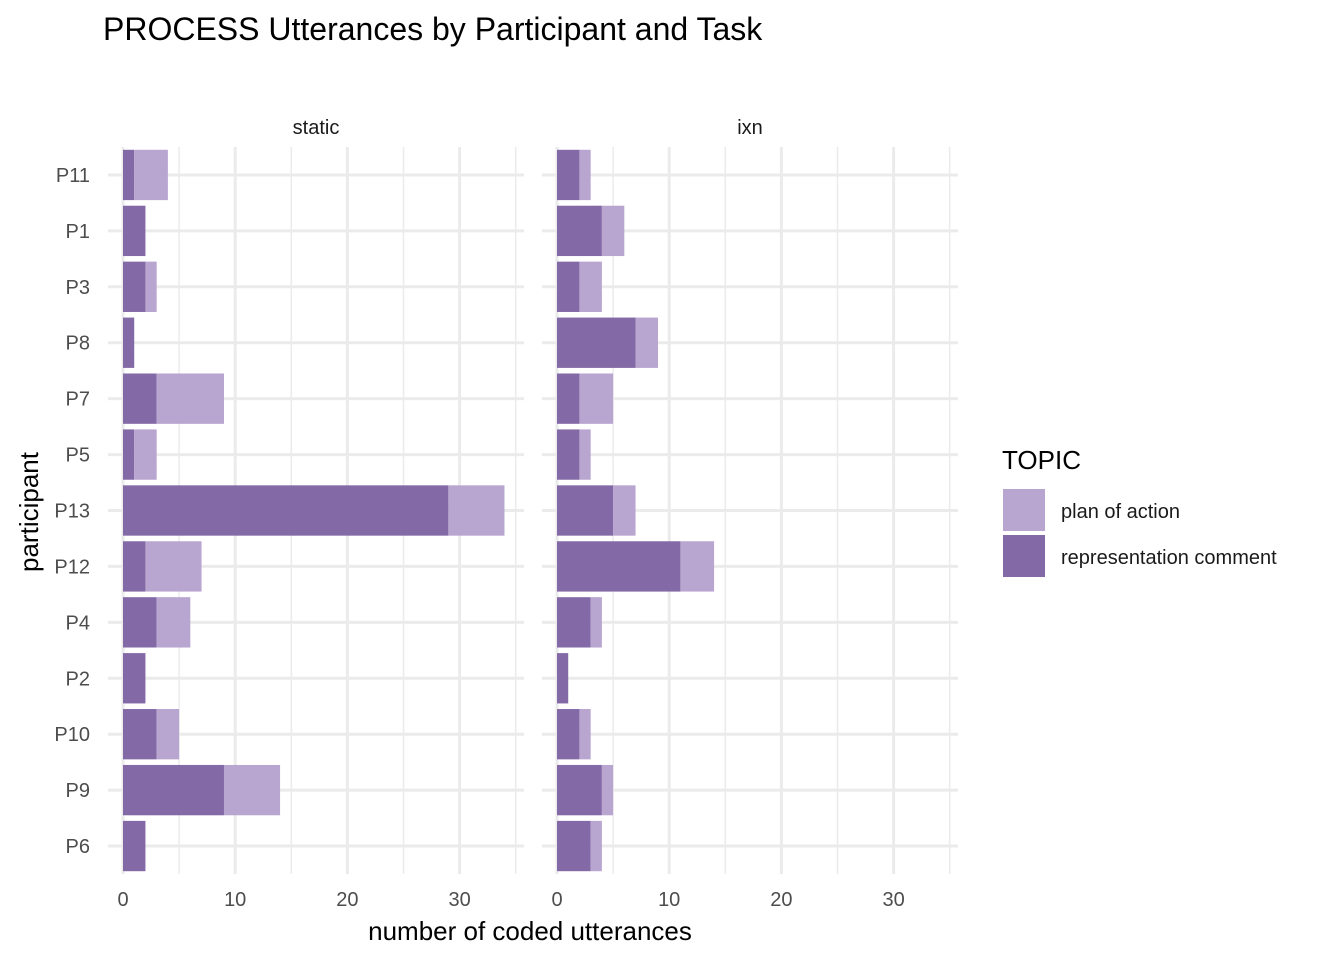 This screenshot has width=1344, height=960. Describe the element at coordinates (140, 734) in the screenshot. I see `bar-static-P10-representation-comment` at that location.